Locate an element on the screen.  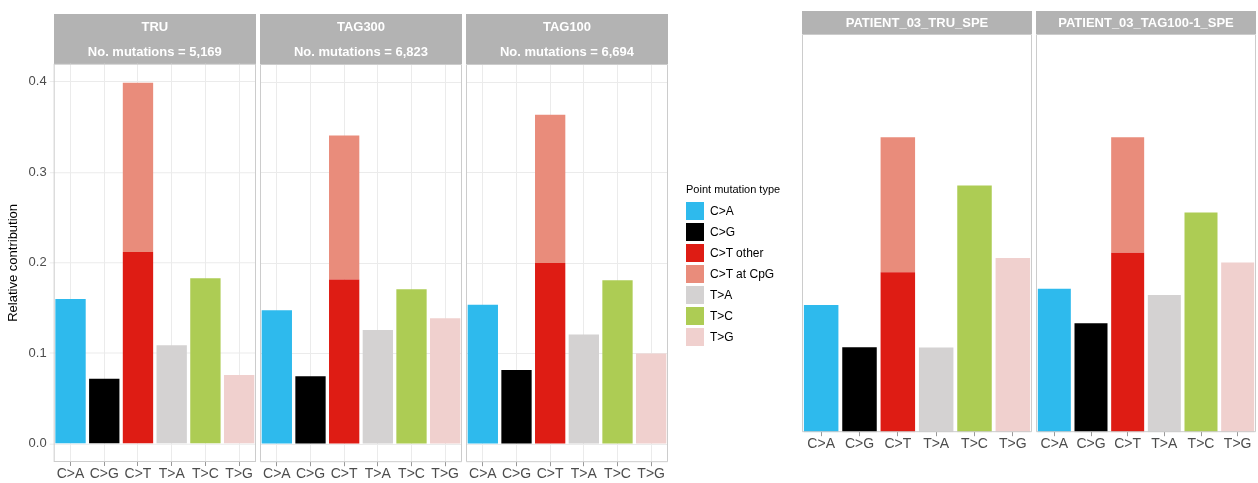
chart-title: TRU is located at coordinates (155, 26).